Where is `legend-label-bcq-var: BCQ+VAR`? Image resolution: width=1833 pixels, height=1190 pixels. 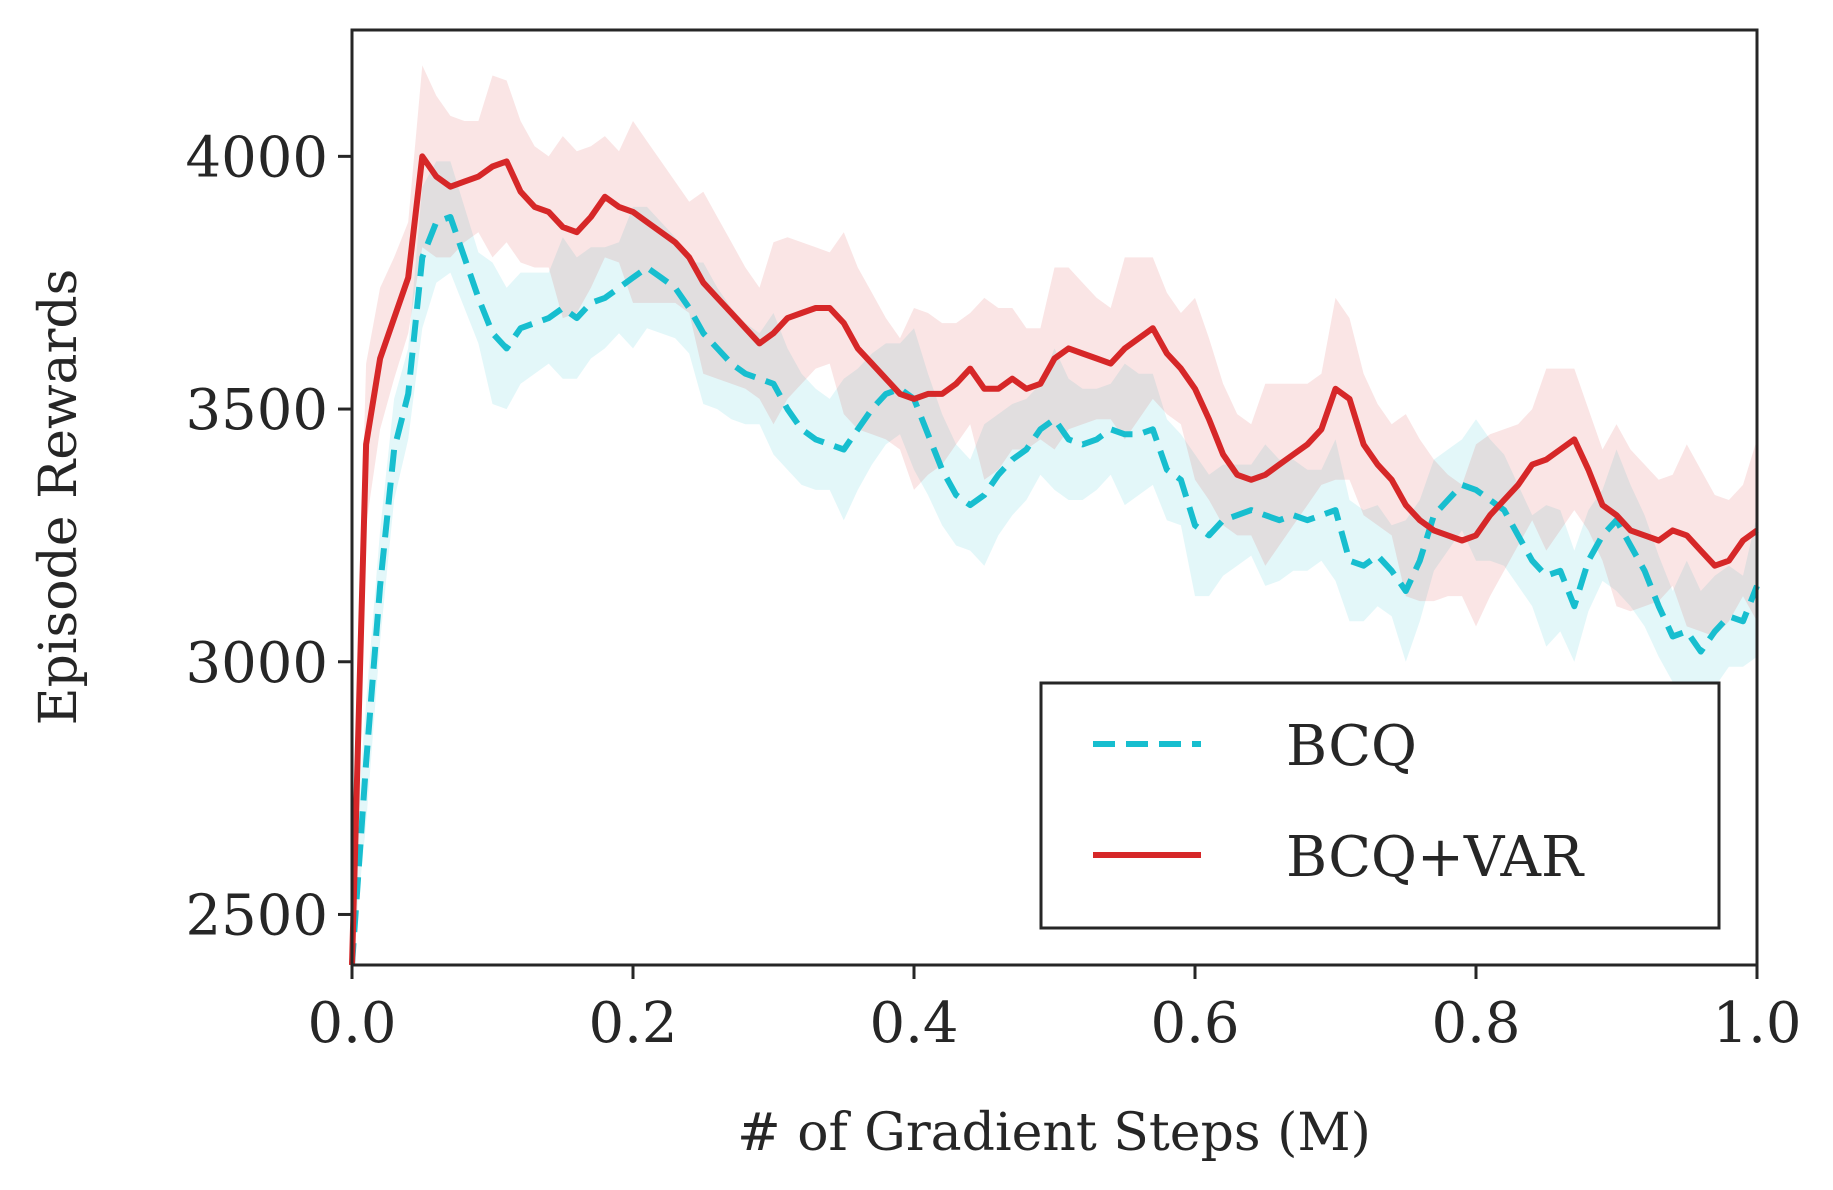
legend-label-bcq-var: BCQ+VAR is located at coordinates (1435, 857).